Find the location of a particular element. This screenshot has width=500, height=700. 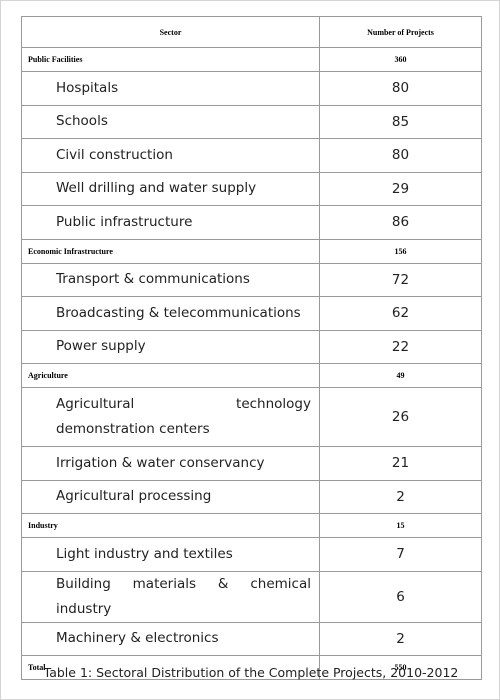

item-row: Schools 85 is located at coordinates (251, 121).